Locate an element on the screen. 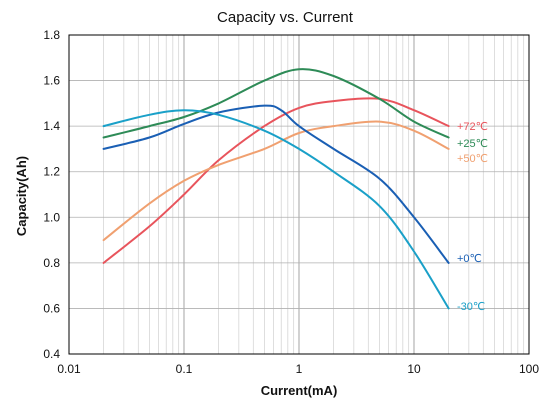 The height and width of the screenshot is (400, 547). x-tick-label: 0.01 is located at coordinates (69, 369).